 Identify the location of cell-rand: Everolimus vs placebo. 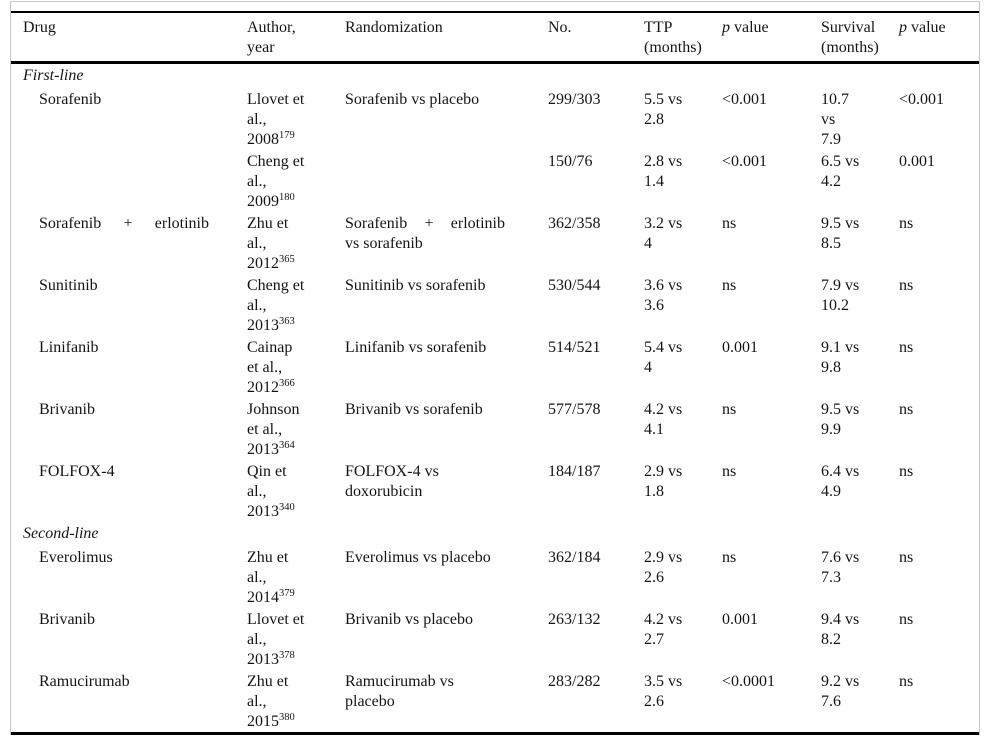
(446, 558).